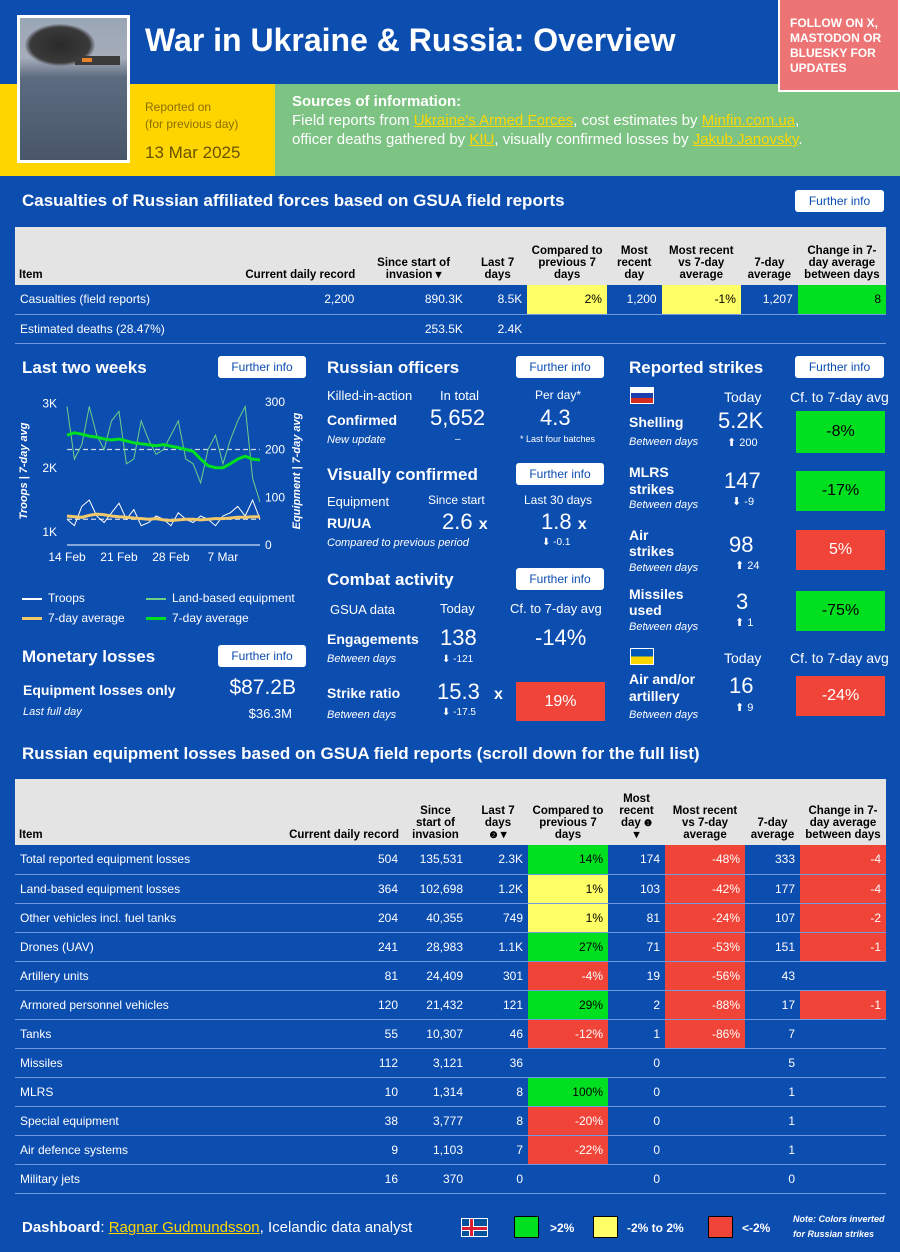 This screenshot has width=900, height=1252. What do you see at coordinates (470, 691) in the screenshot?
I see `strike-ratio-value: 15.3 x` at bounding box center [470, 691].